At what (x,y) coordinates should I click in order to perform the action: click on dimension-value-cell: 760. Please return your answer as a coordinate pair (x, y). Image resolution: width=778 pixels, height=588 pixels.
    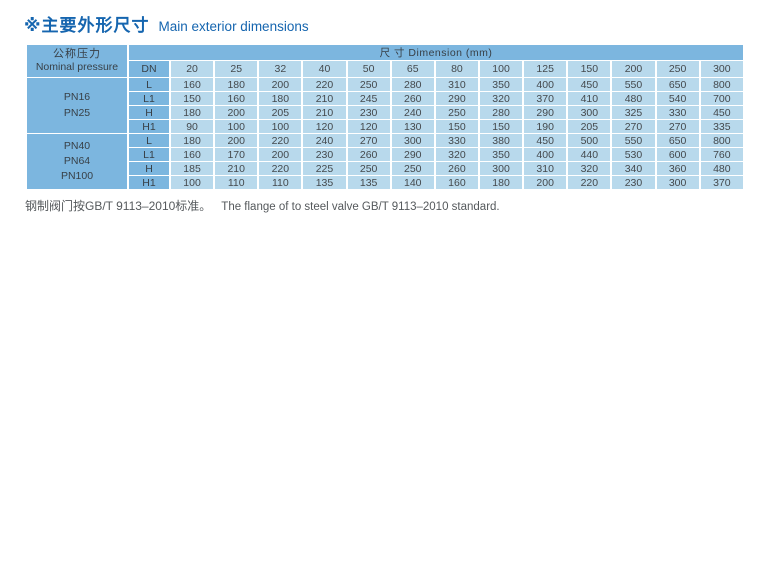
    Looking at the image, I should click on (721, 154).